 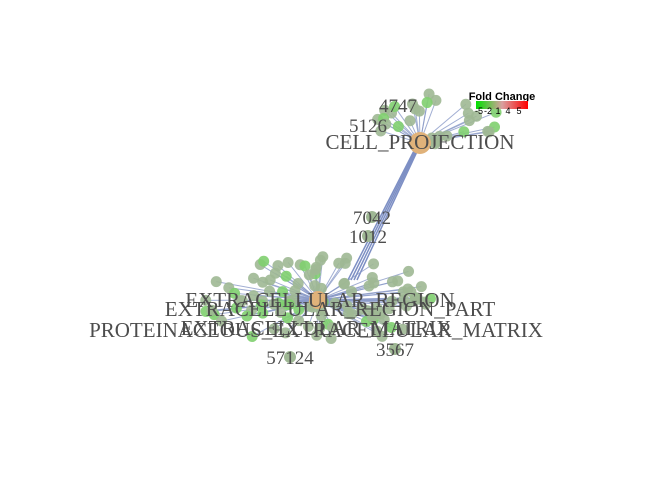 I want to click on legend-tick-label: 4, so click(x=507, y=111).